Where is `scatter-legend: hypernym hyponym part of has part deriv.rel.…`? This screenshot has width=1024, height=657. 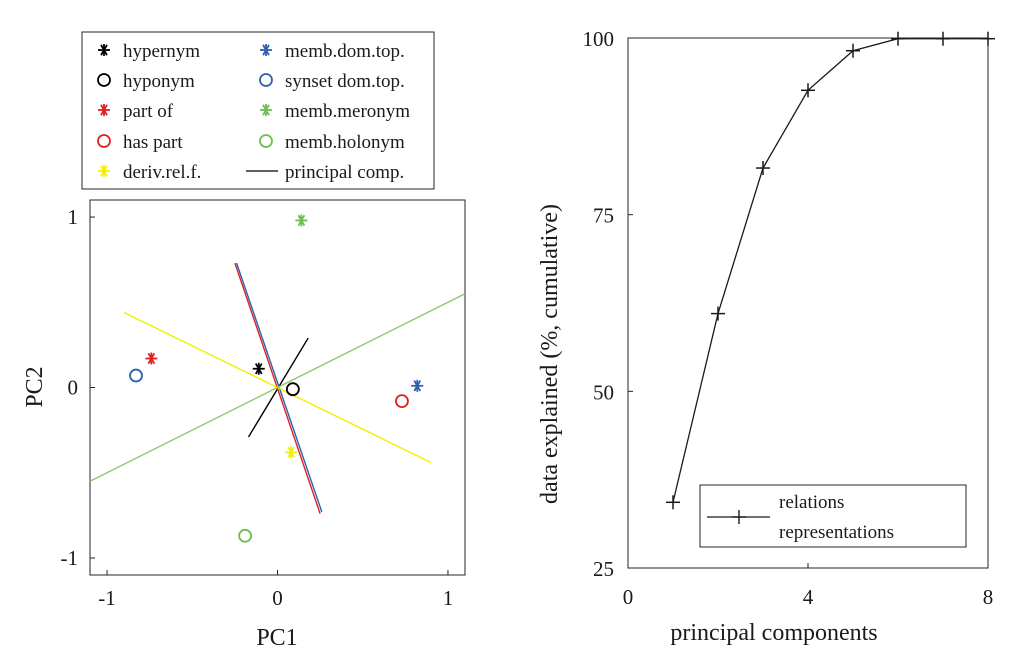
scatter-legend: hypernym hyponym part of has part deriv.rel.… is located at coordinates (258, 110).